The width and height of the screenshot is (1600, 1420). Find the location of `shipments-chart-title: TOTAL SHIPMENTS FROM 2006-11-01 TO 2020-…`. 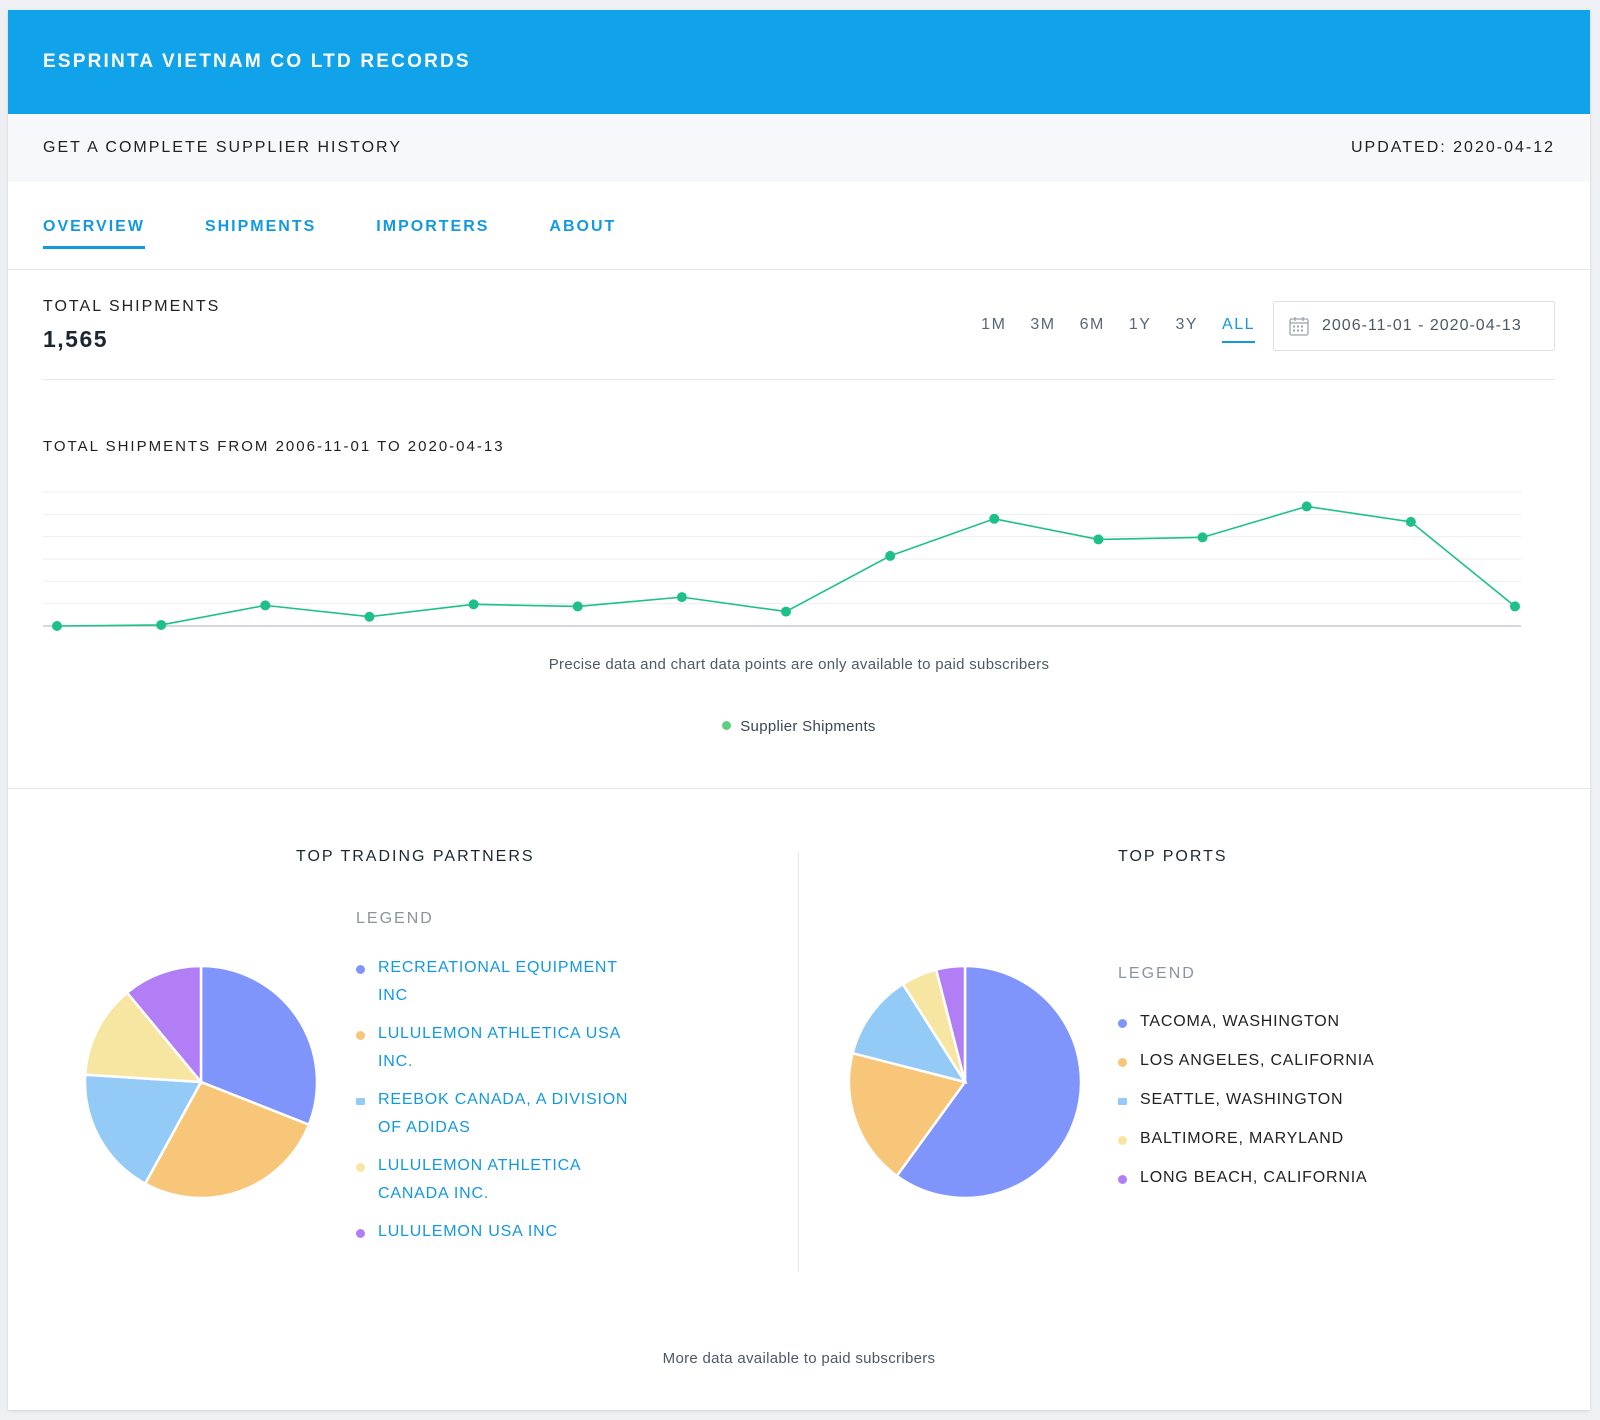

shipments-chart-title: TOTAL SHIPMENTS FROM 2006-11-01 TO 2020-… is located at coordinates (274, 446).